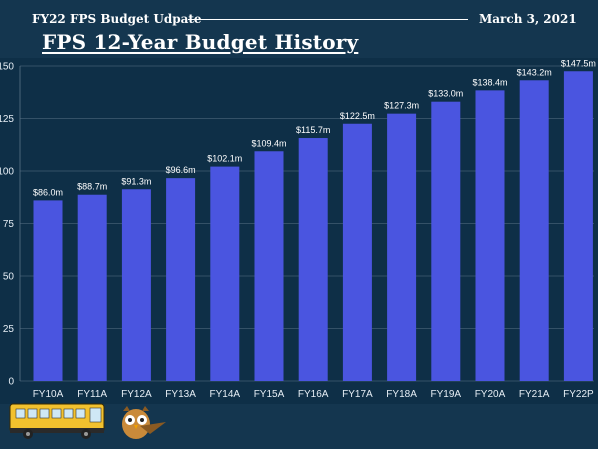 The image size is (598, 449). What do you see at coordinates (299, 18) in the screenshot?
I see `header-bar: FY22 FPS Budget Udpate March 3, 2021` at bounding box center [299, 18].